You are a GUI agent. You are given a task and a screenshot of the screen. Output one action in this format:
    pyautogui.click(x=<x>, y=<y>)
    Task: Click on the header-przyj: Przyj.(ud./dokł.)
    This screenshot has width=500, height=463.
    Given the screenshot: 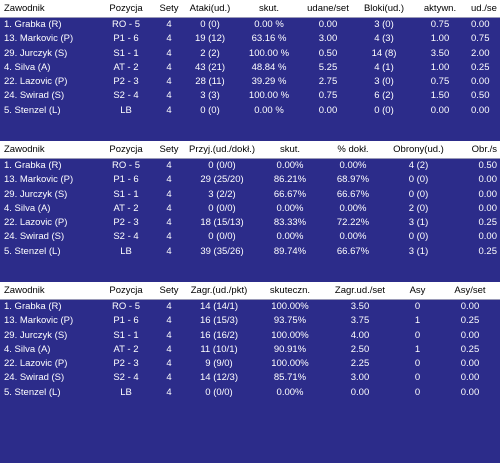 What is the action you would take?
    pyautogui.click(x=222, y=150)
    